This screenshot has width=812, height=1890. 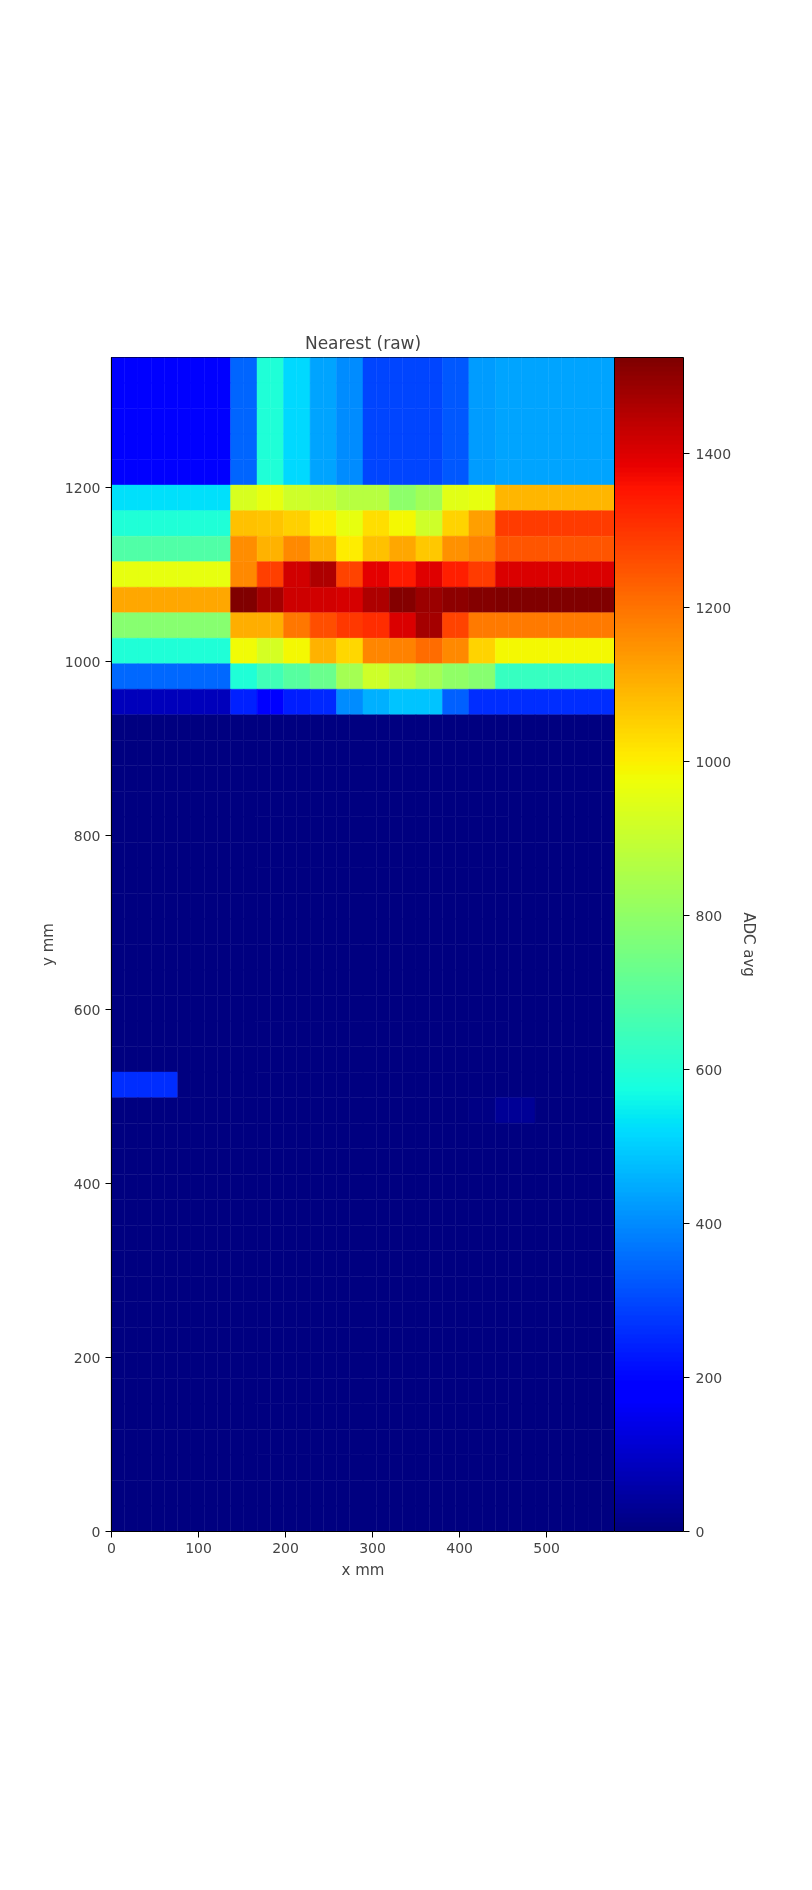 What do you see at coordinates (47, 944) in the screenshot?
I see `y-axis-title: y mm` at bounding box center [47, 944].